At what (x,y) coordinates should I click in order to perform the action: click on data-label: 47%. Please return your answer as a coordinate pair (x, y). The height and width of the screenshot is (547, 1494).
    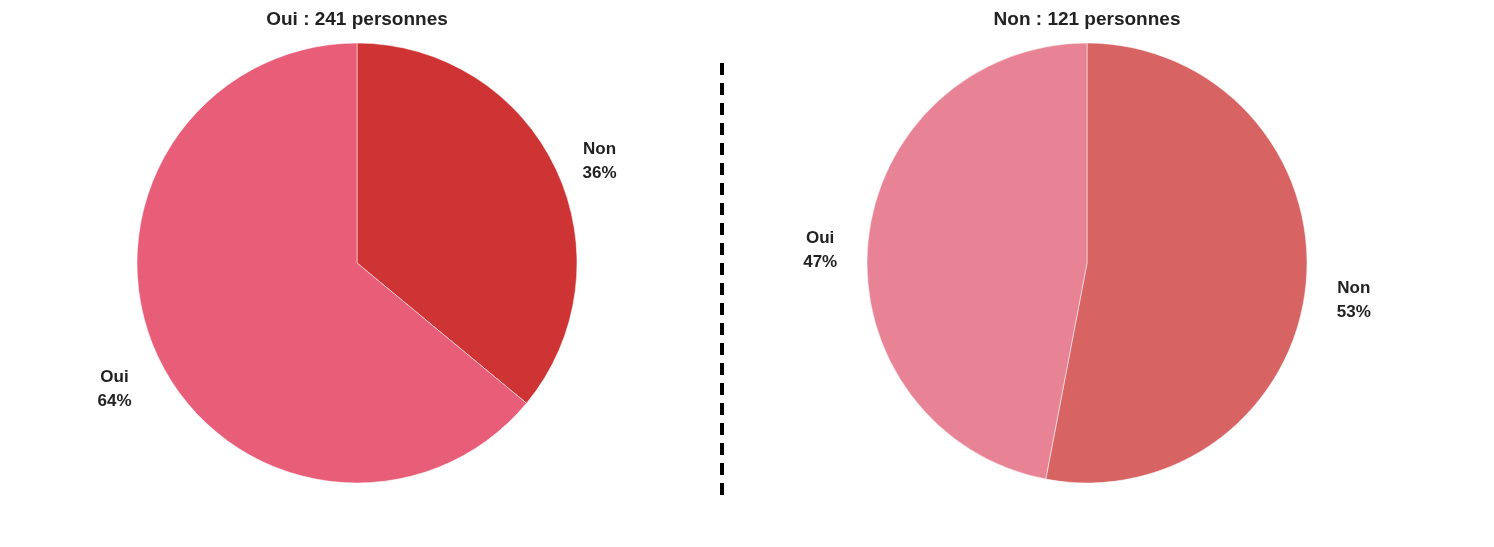
    Looking at the image, I should click on (820, 261).